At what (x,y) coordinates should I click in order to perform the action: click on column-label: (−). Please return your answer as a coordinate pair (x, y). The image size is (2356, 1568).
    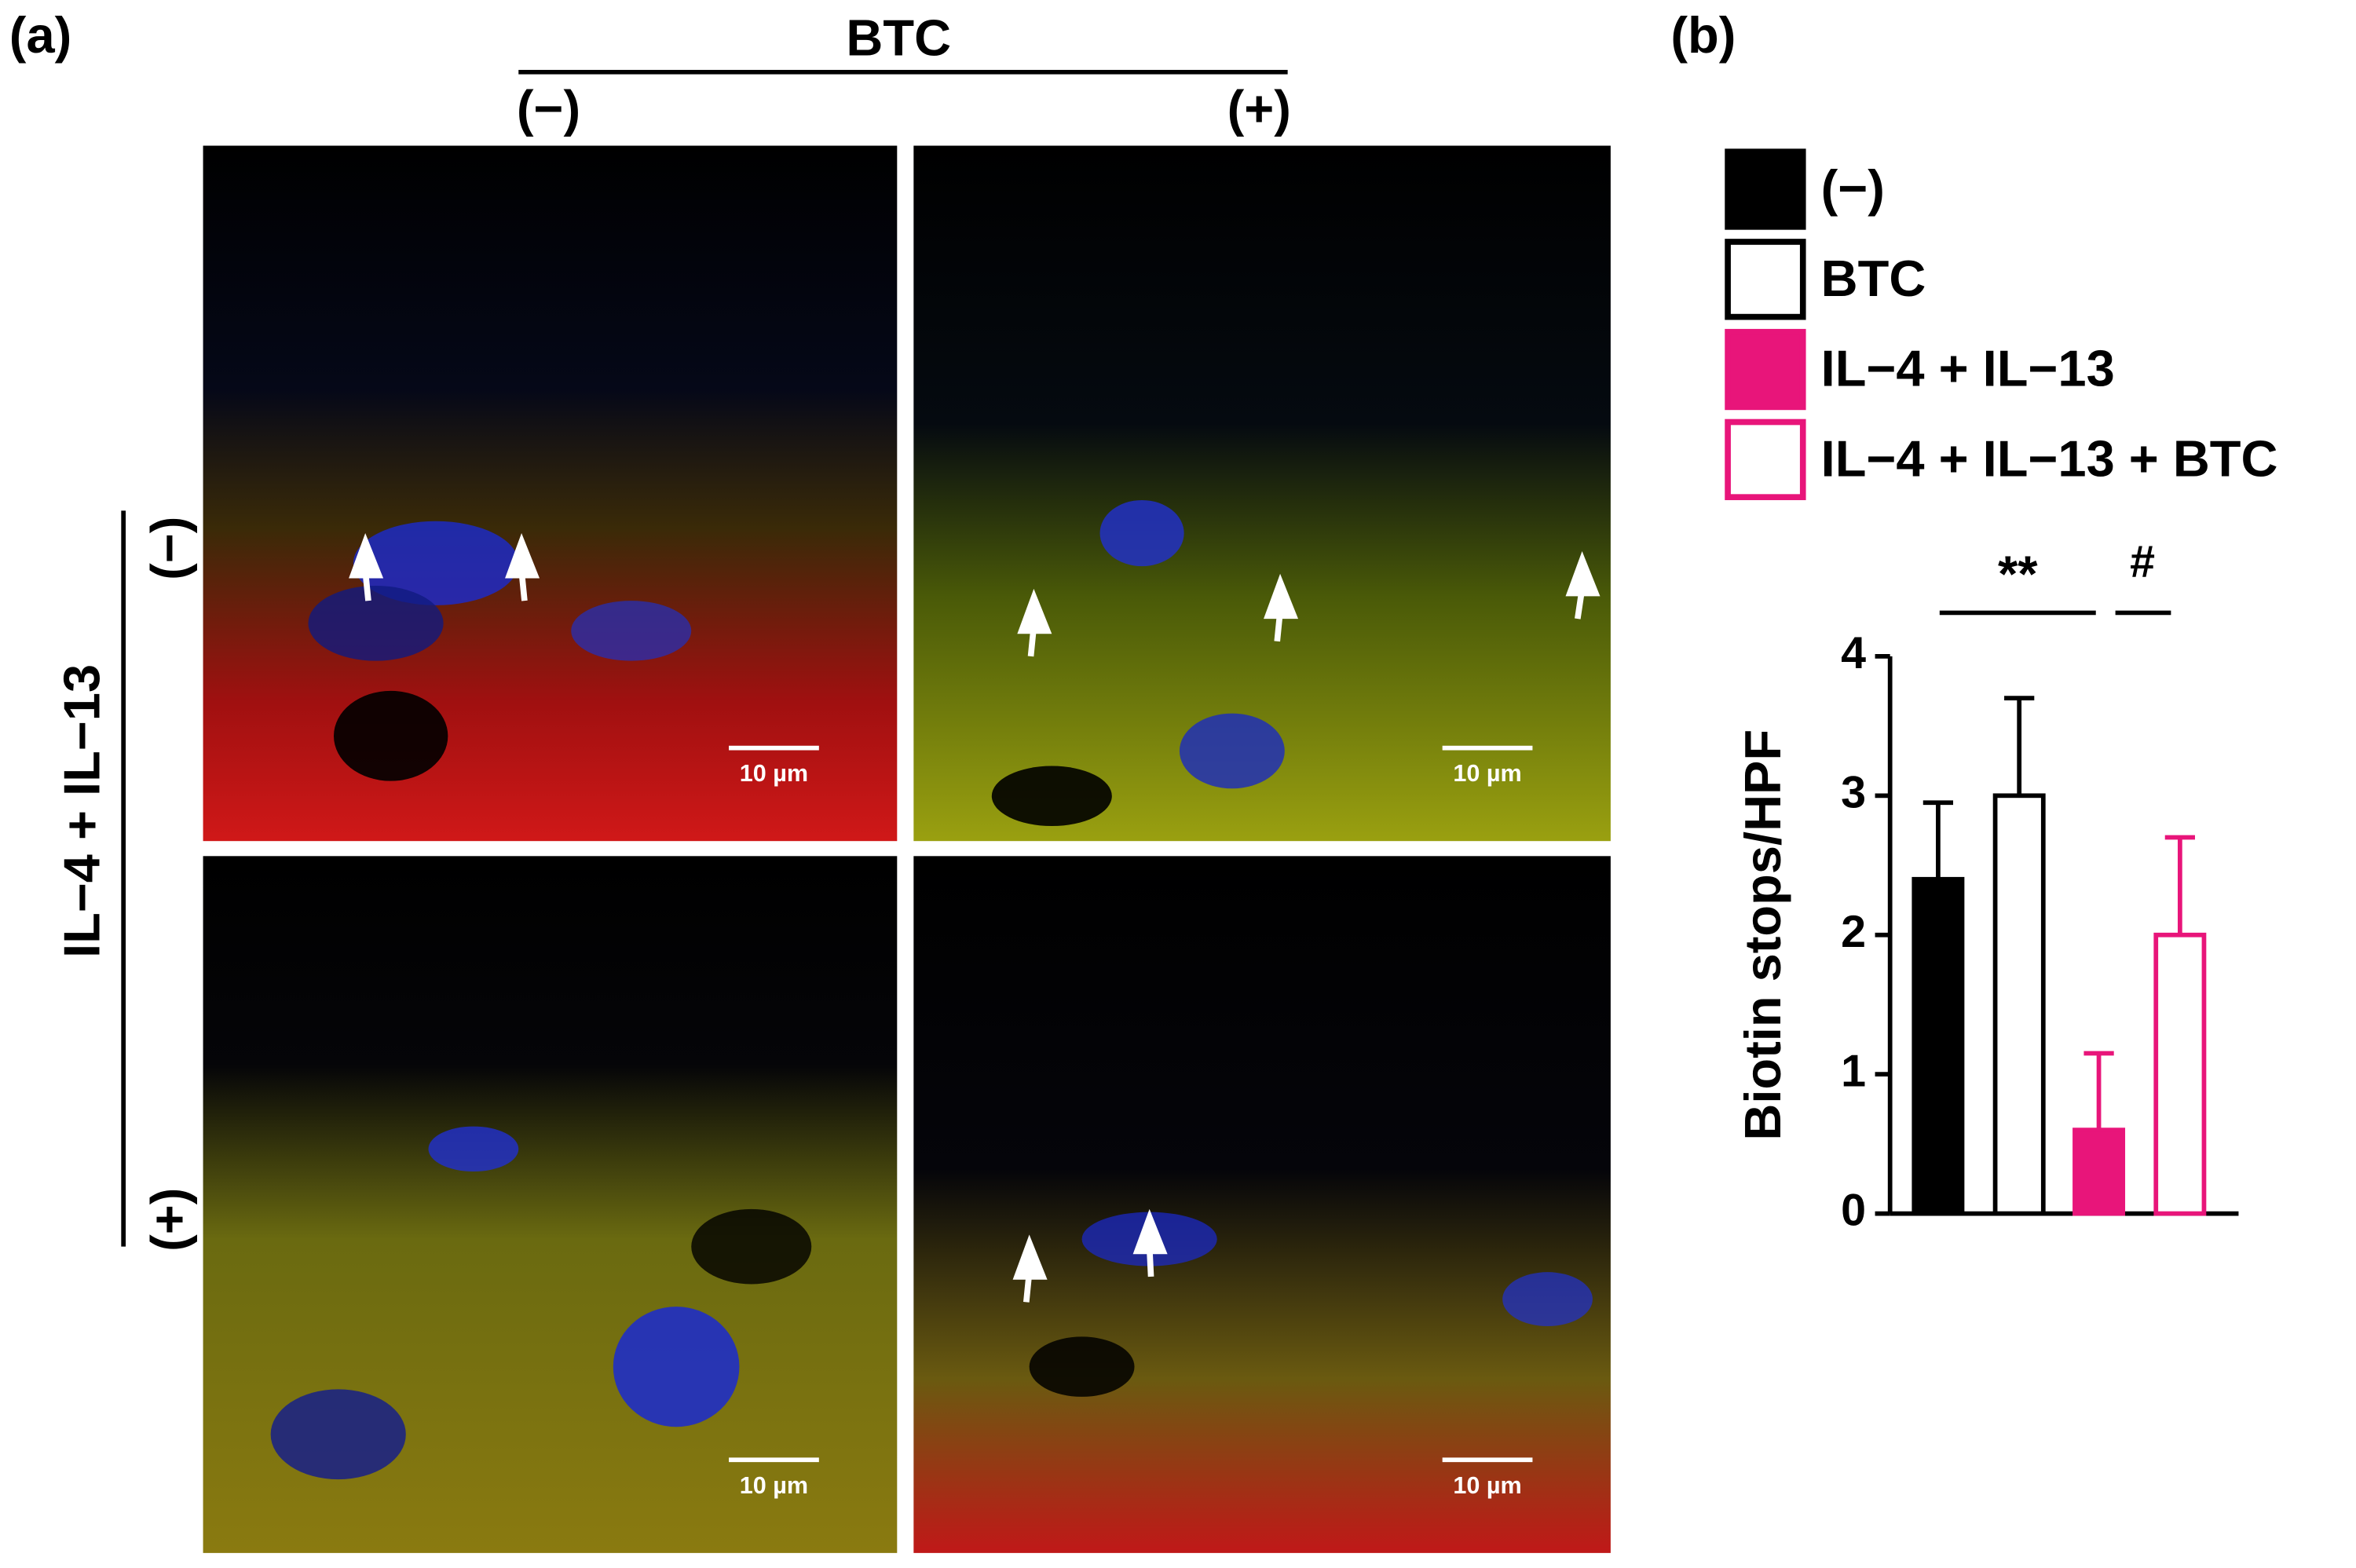
    Looking at the image, I should click on (548, 108).